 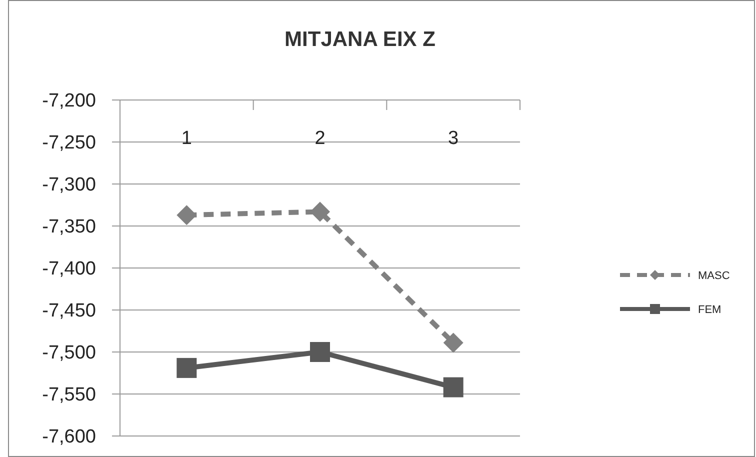 What do you see at coordinates (69, 101) in the screenshot?
I see `y-tick-label: -7,200` at bounding box center [69, 101].